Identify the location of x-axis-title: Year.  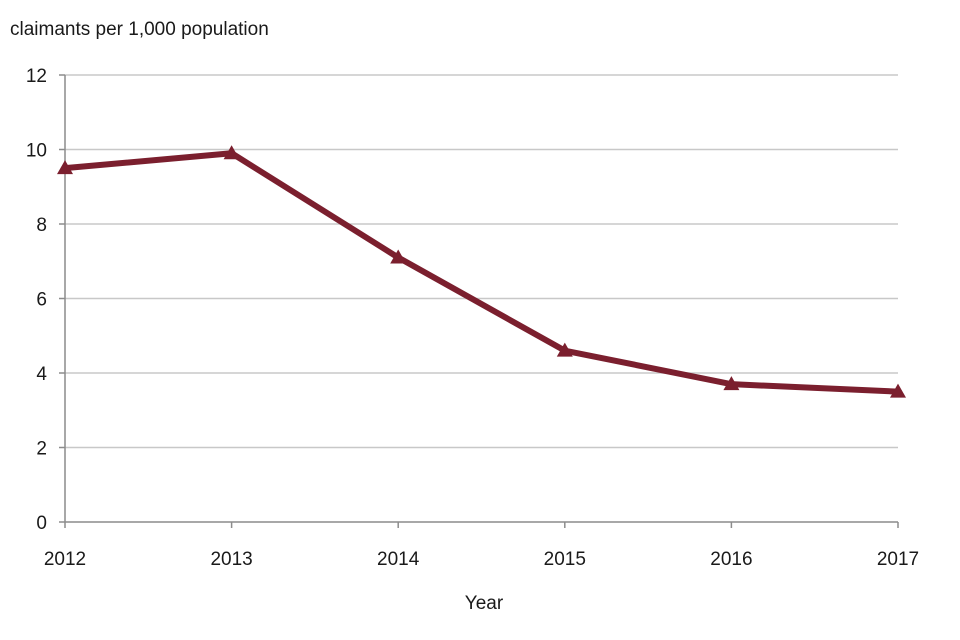
(484, 603).